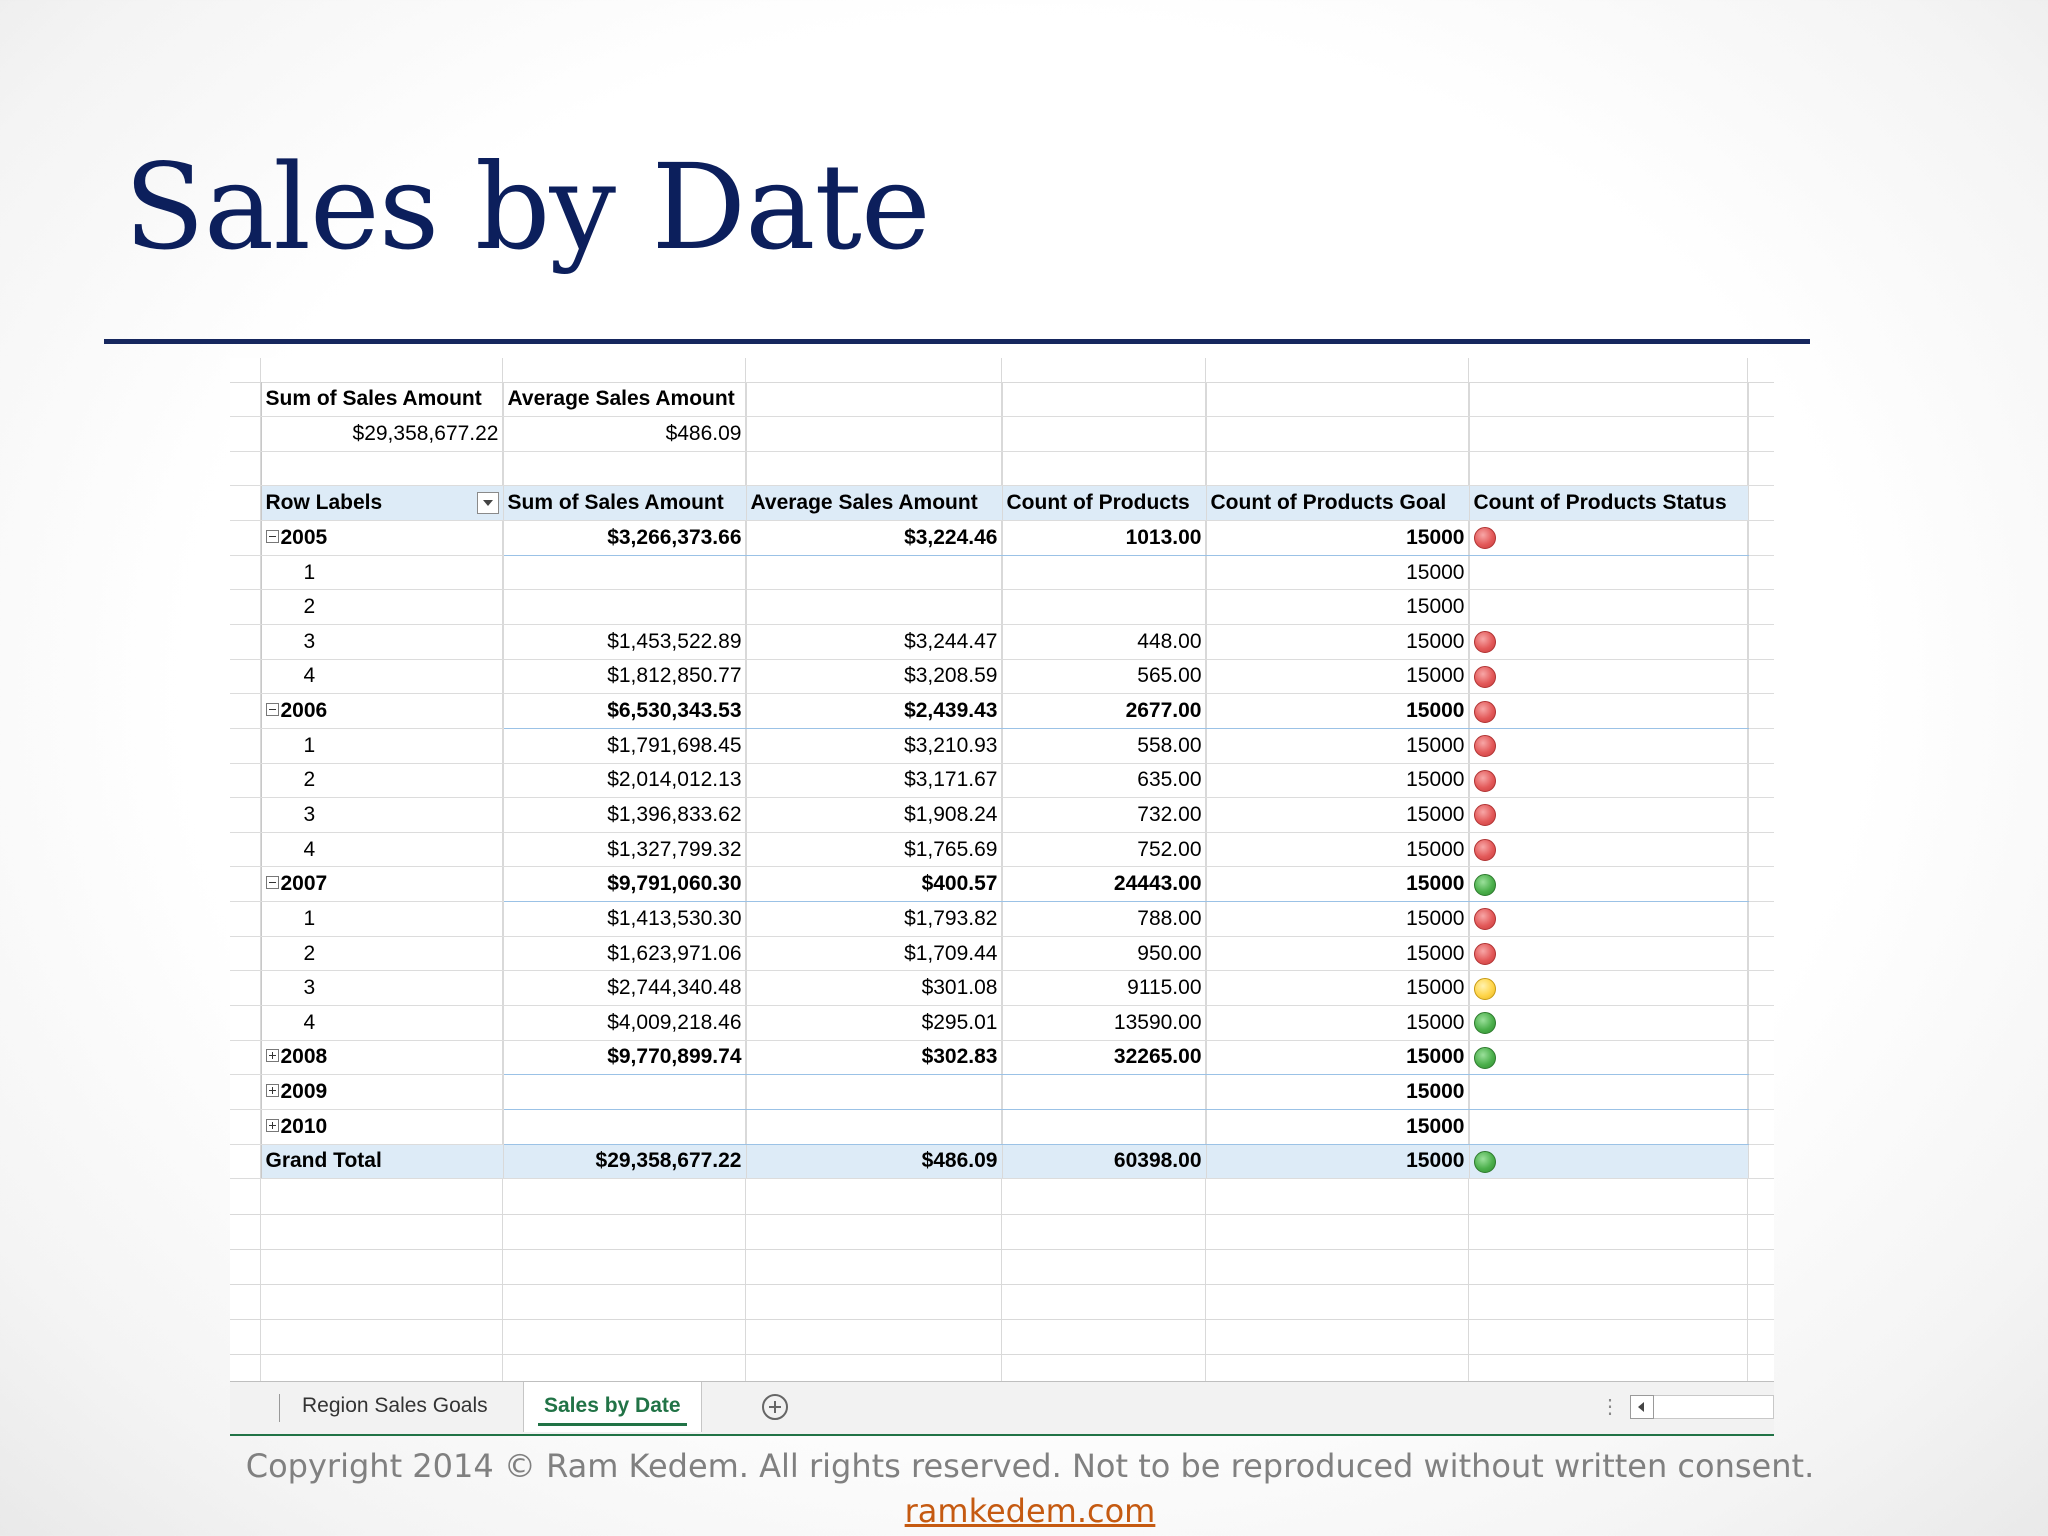  I want to click on avg-sales-cell: $400.57, so click(874, 884).